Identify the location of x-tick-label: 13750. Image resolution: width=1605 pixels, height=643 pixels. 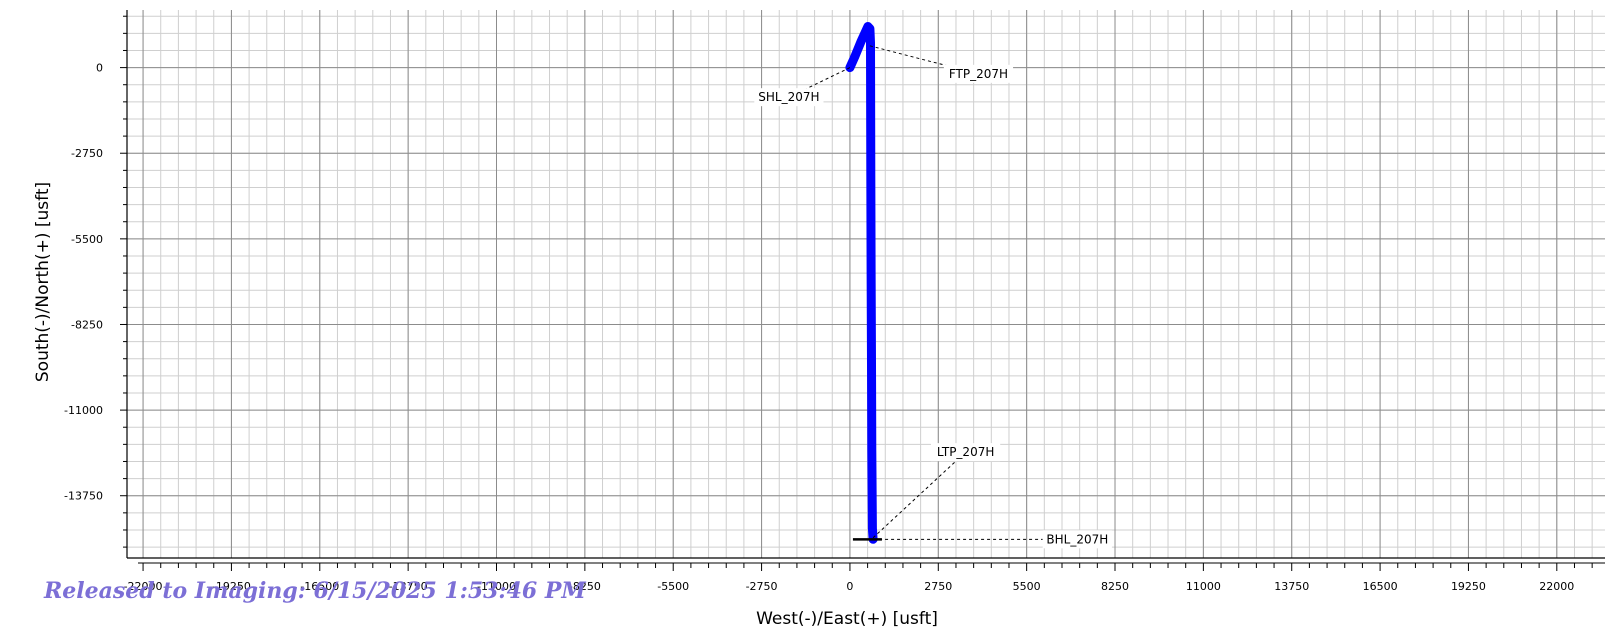
(1291, 586).